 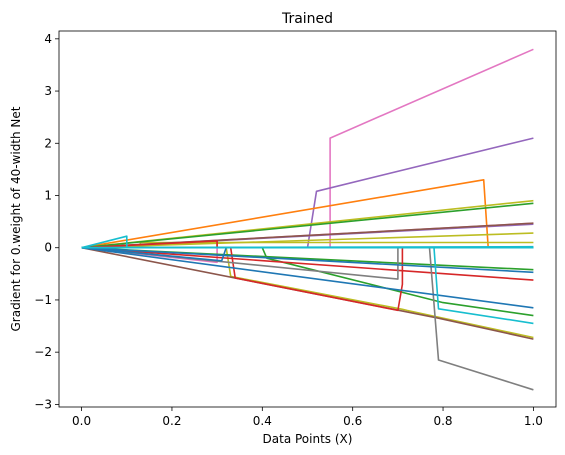 I want to click on y-tick-label: −1, so click(x=43, y=300).